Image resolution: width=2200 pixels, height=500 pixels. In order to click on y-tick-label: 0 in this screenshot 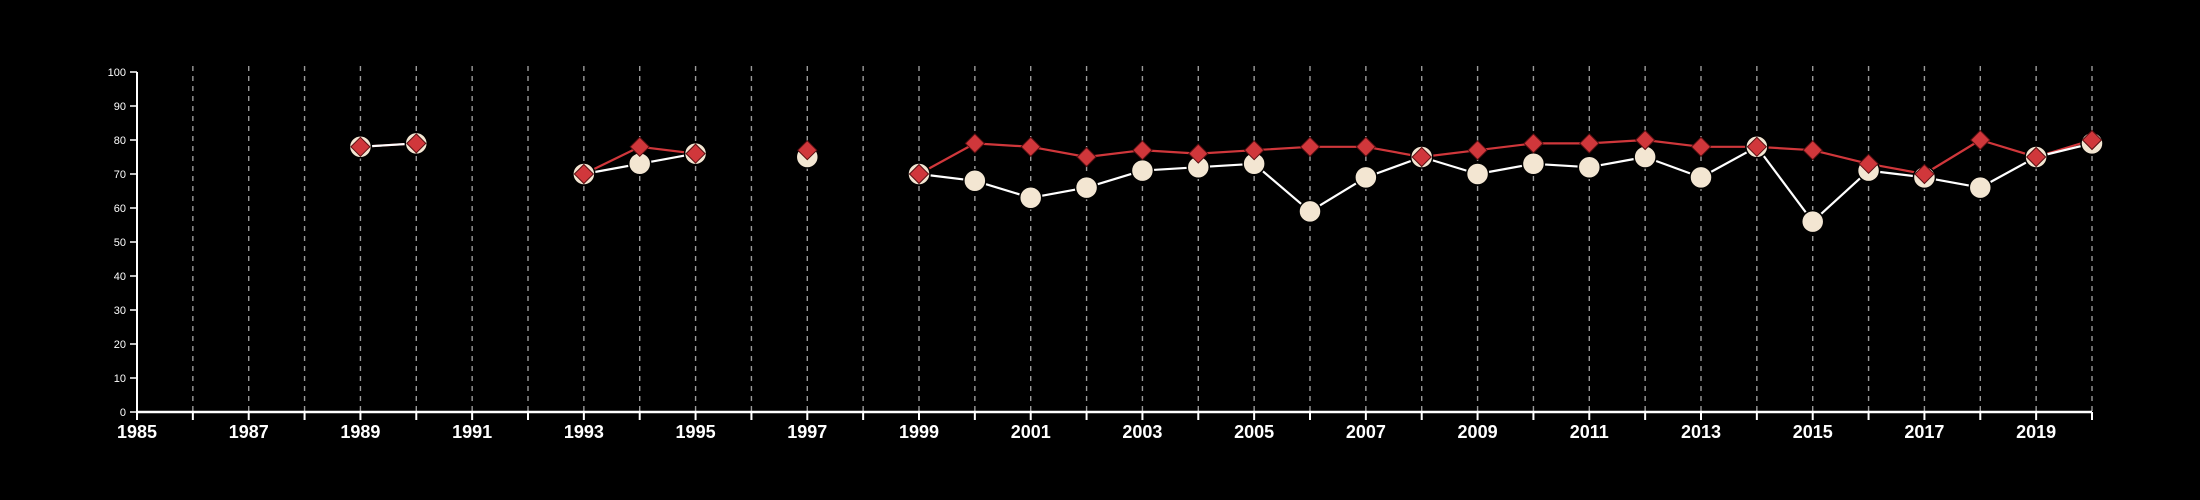, I will do `click(123, 413)`.